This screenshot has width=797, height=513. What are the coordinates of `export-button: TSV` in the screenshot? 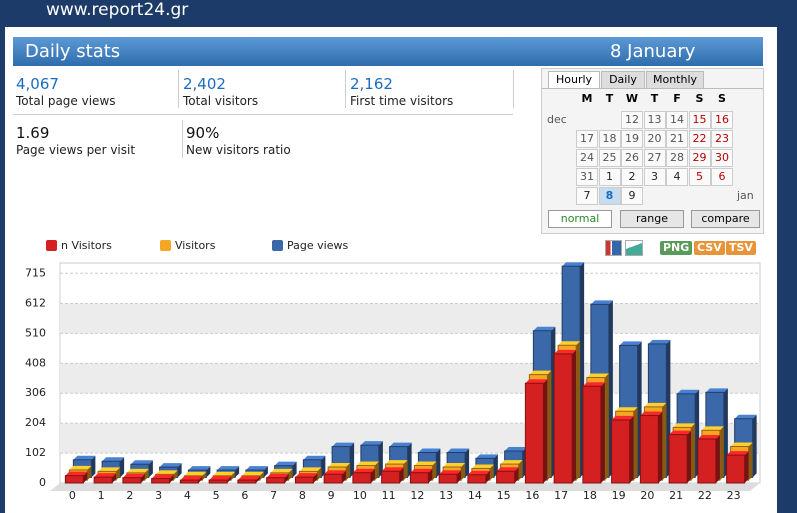 It's located at (741, 248).